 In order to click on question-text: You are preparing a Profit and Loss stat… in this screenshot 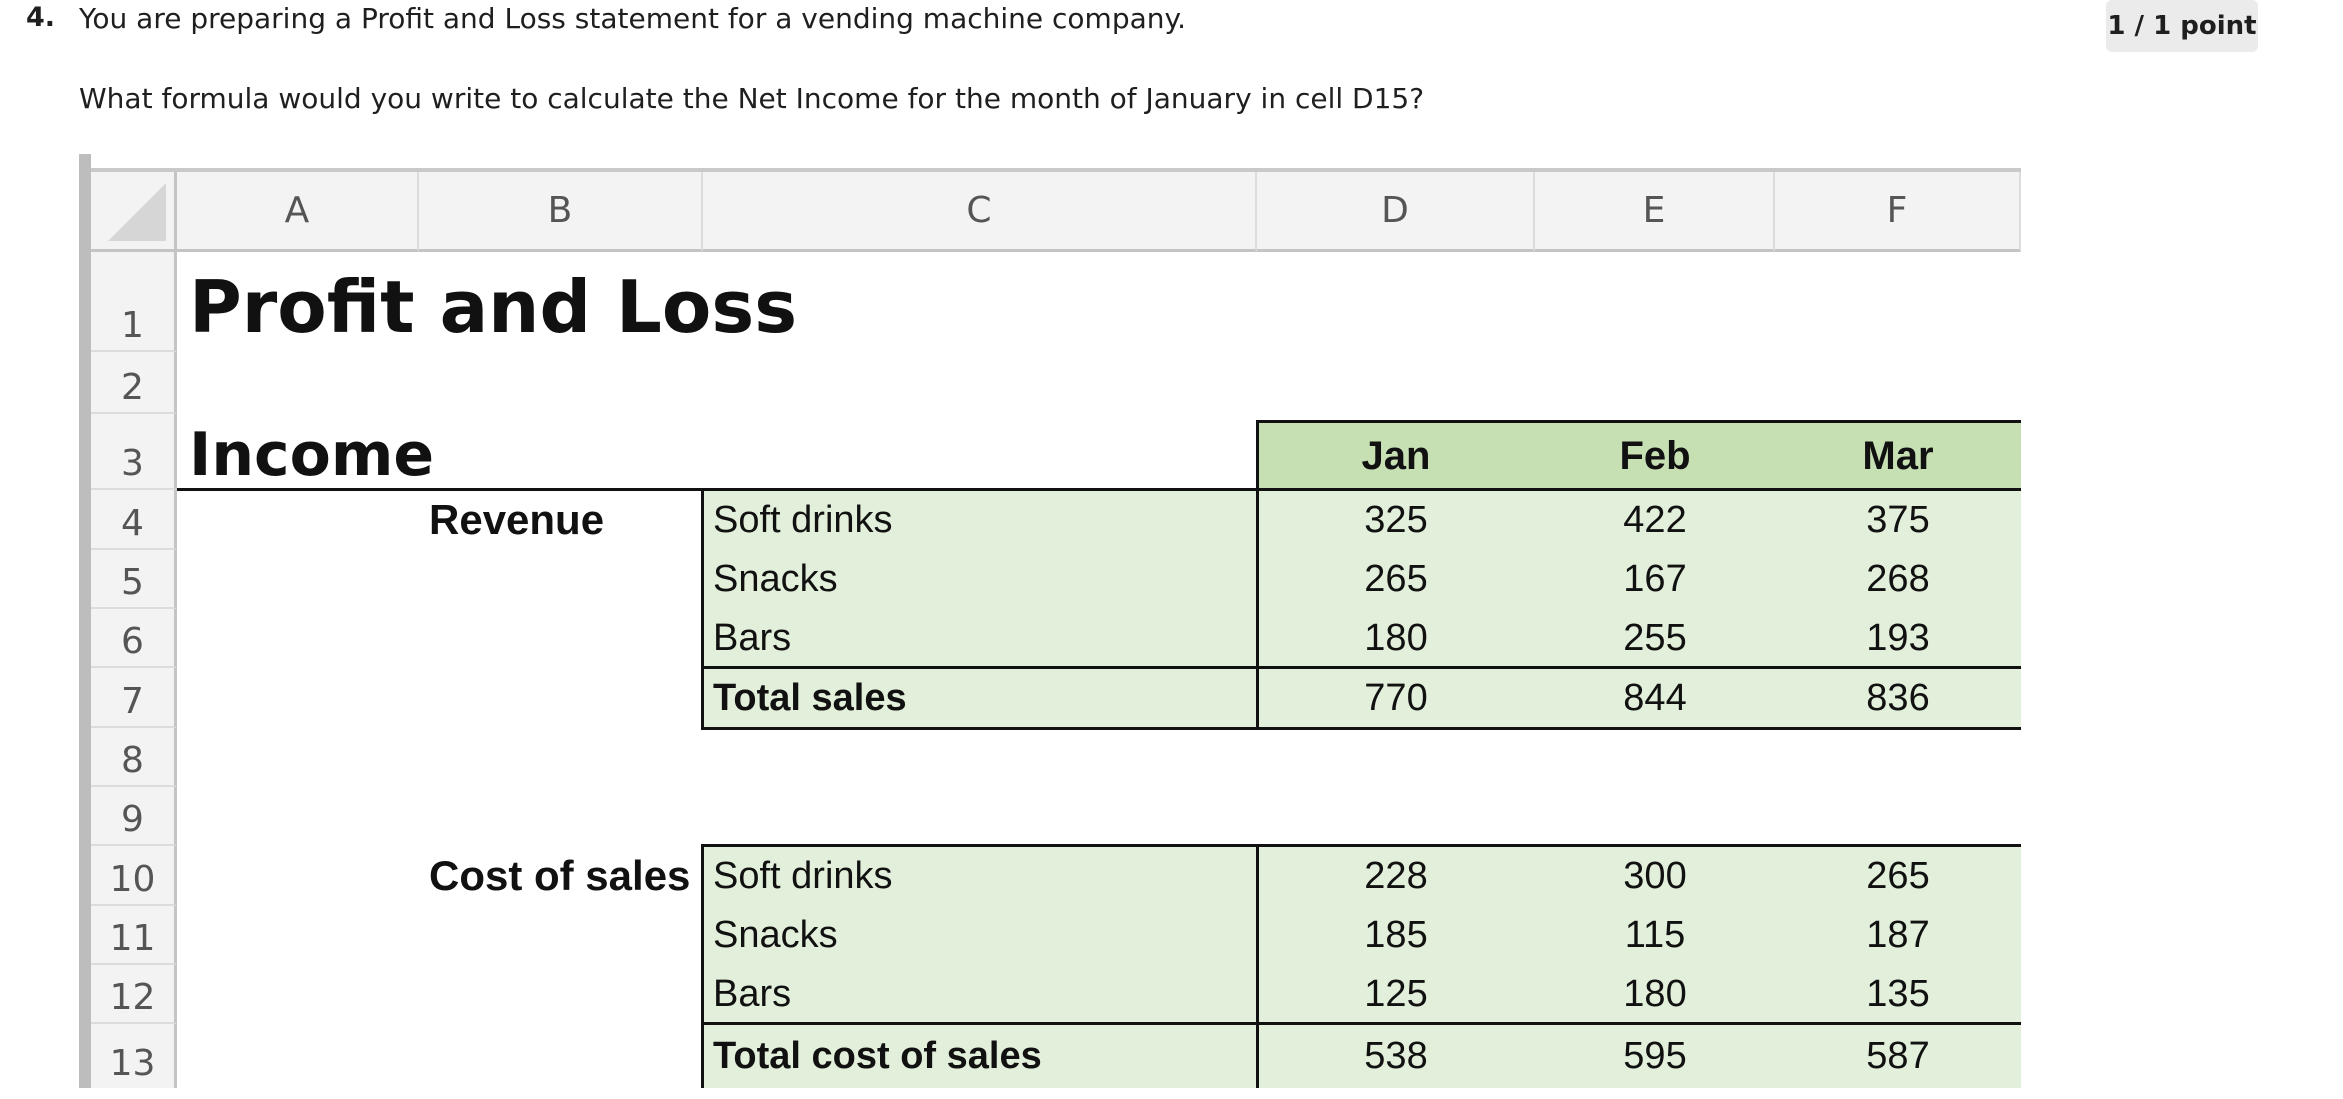, I will do `click(632, 18)`.